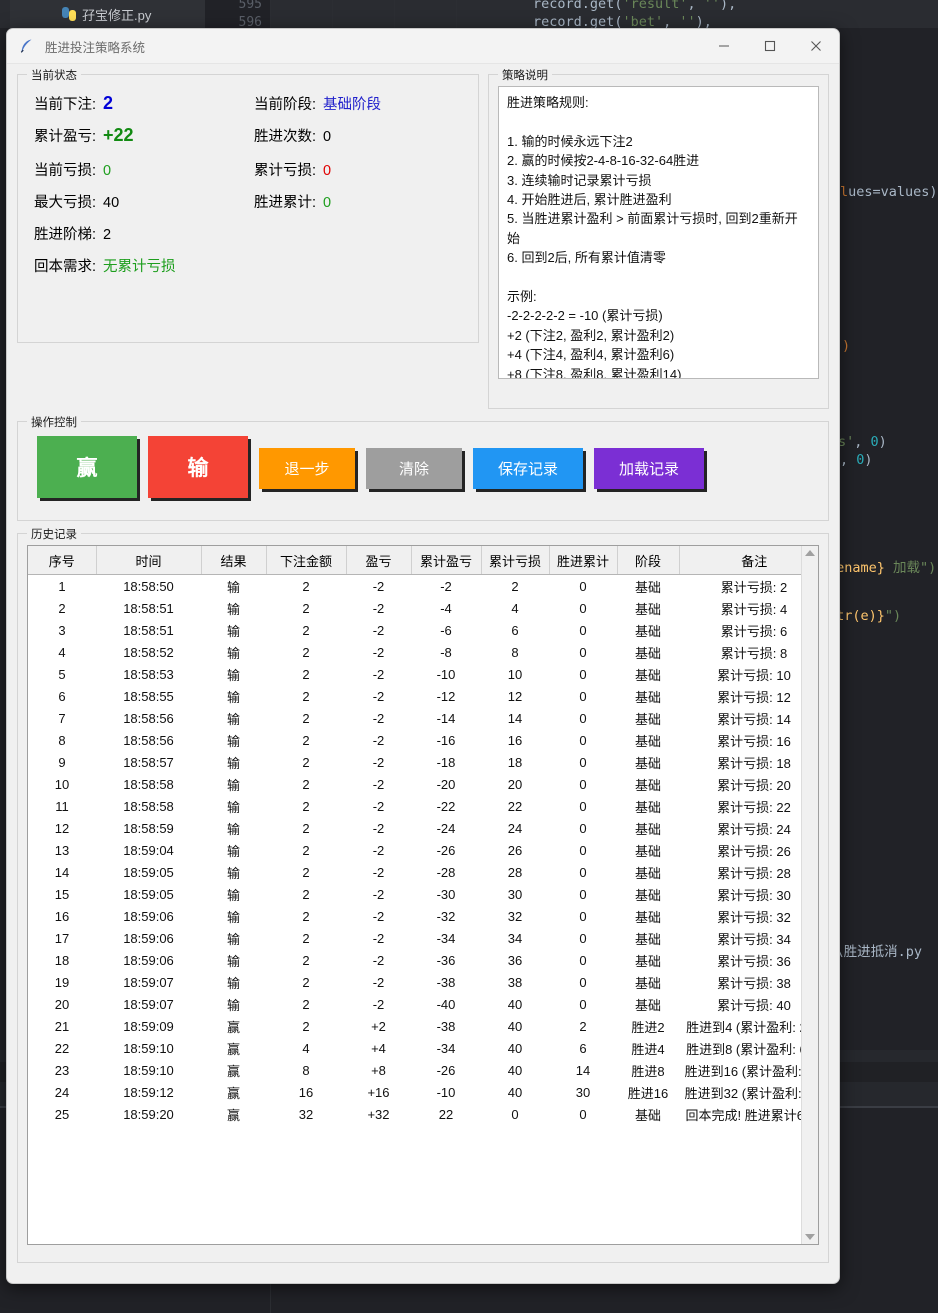  I want to click on save-record-button: 保存记录, so click(528, 468).